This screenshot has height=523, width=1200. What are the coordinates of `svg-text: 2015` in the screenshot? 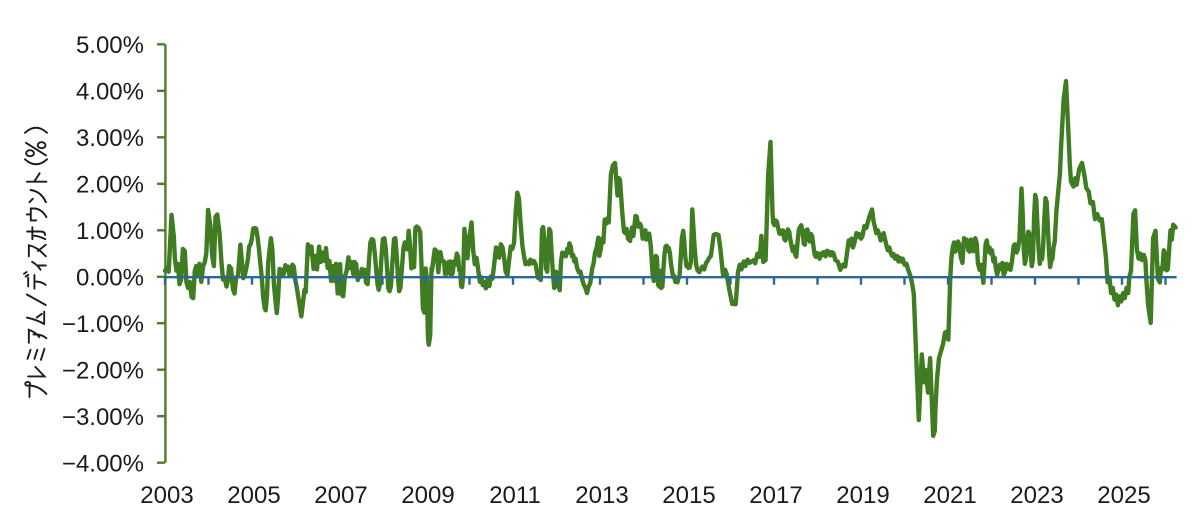 It's located at (688, 495).